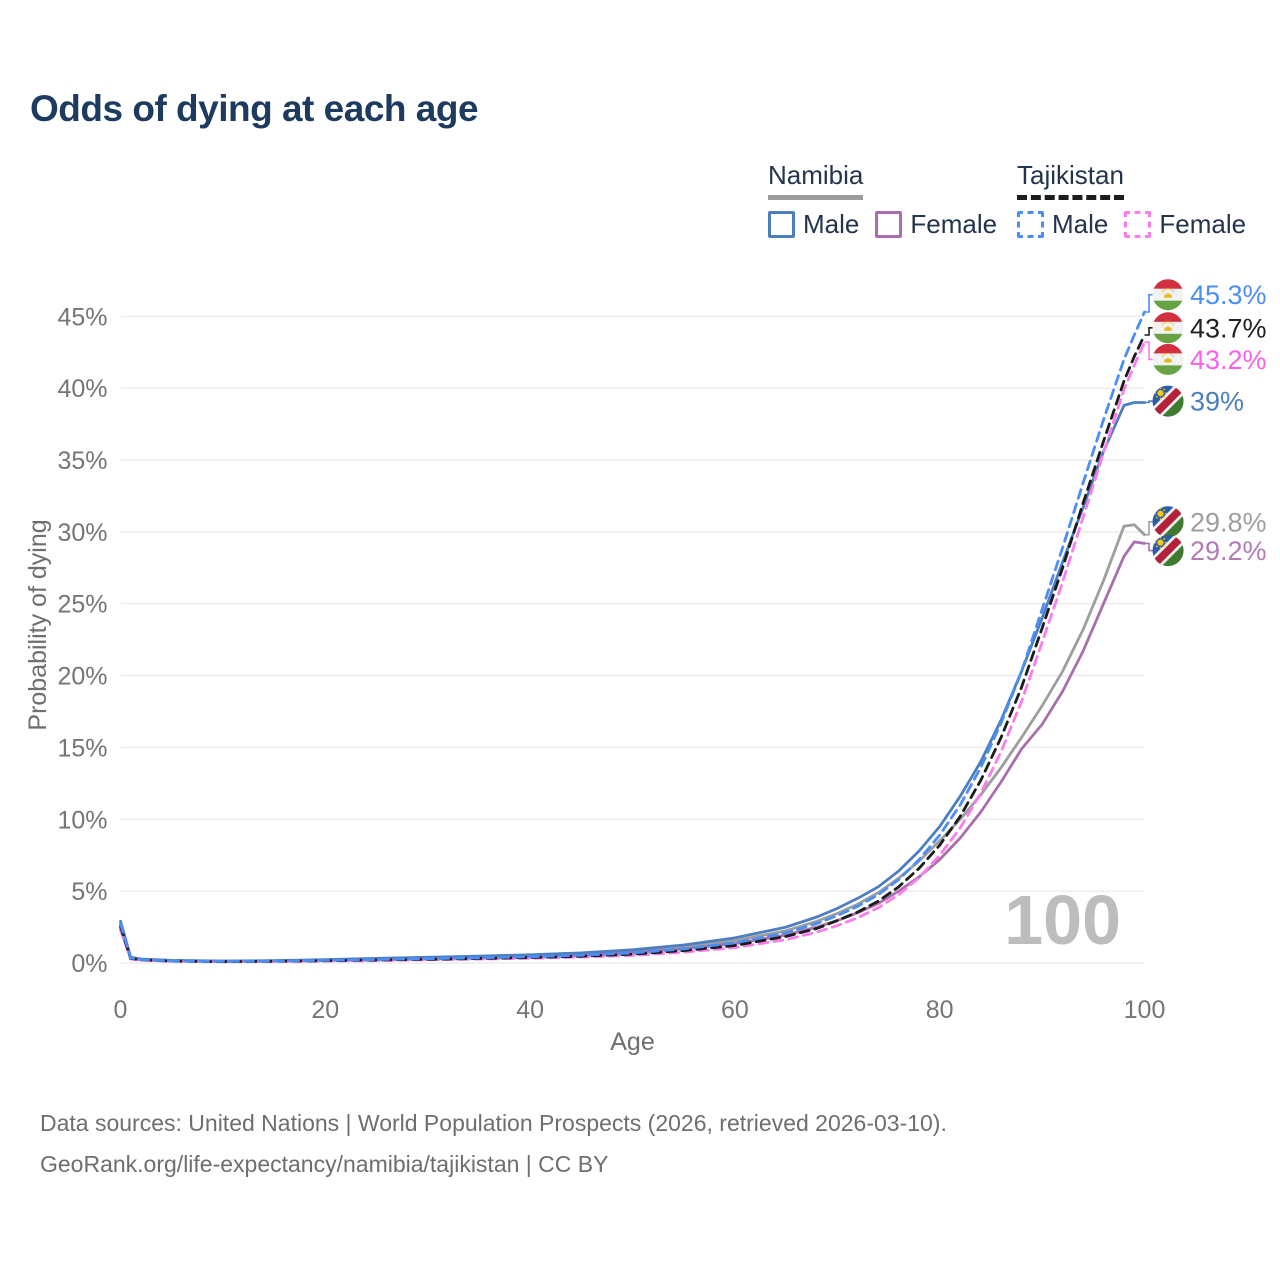 This screenshot has height=1280, width=1280. What do you see at coordinates (1228, 295) in the screenshot?
I see `end-label-taj_male: 45.3%` at bounding box center [1228, 295].